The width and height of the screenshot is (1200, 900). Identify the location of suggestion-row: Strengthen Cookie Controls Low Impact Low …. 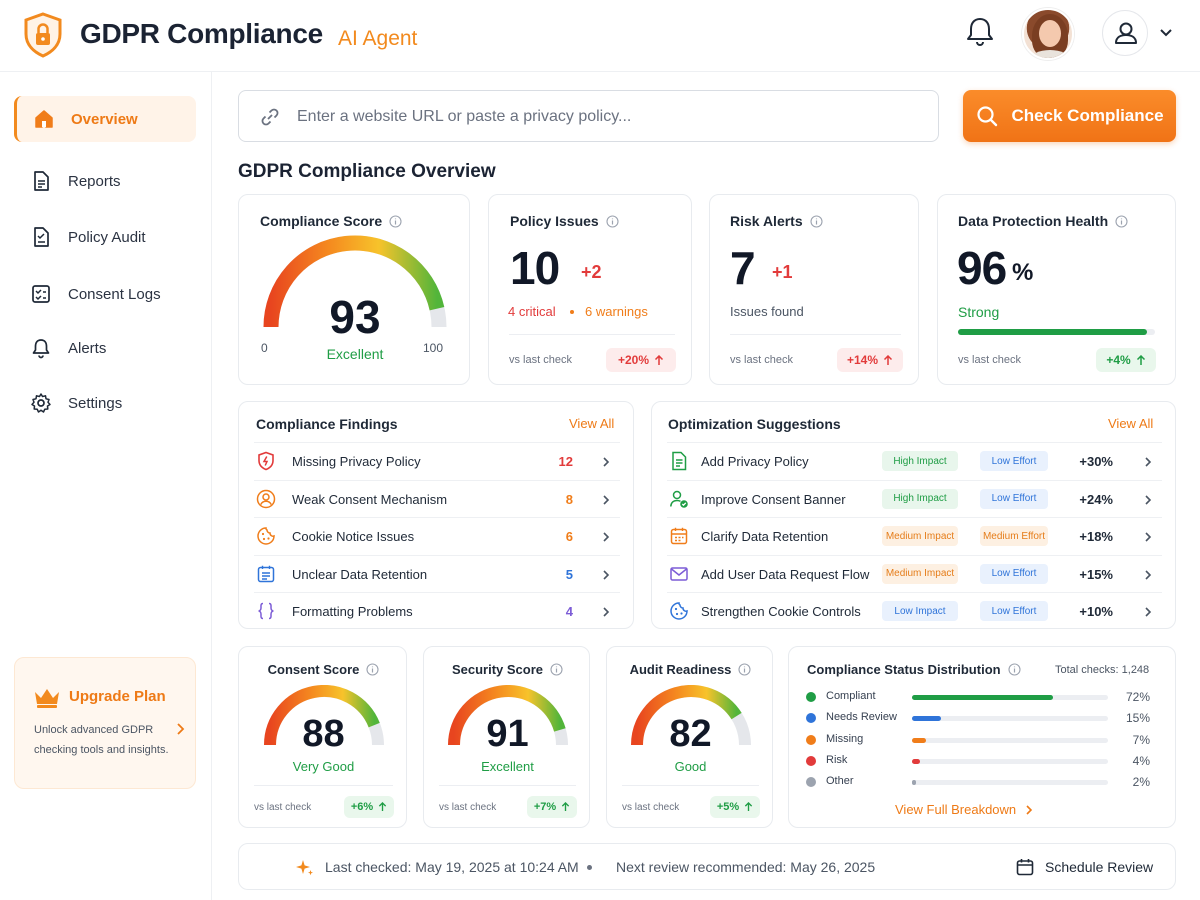
(914, 610).